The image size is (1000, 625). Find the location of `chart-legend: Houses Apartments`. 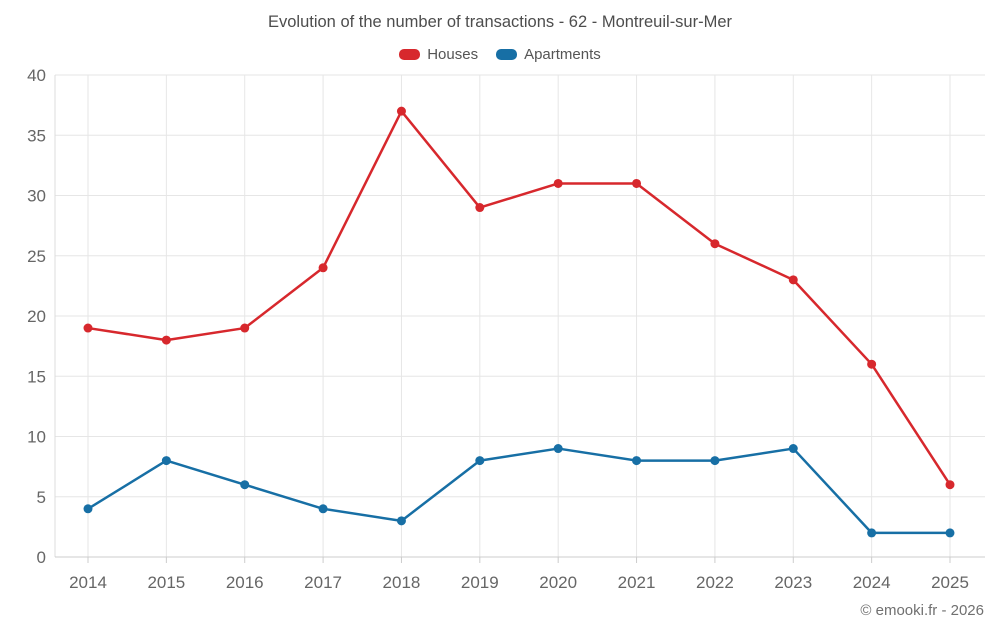

chart-legend: Houses Apartments is located at coordinates (500, 54).